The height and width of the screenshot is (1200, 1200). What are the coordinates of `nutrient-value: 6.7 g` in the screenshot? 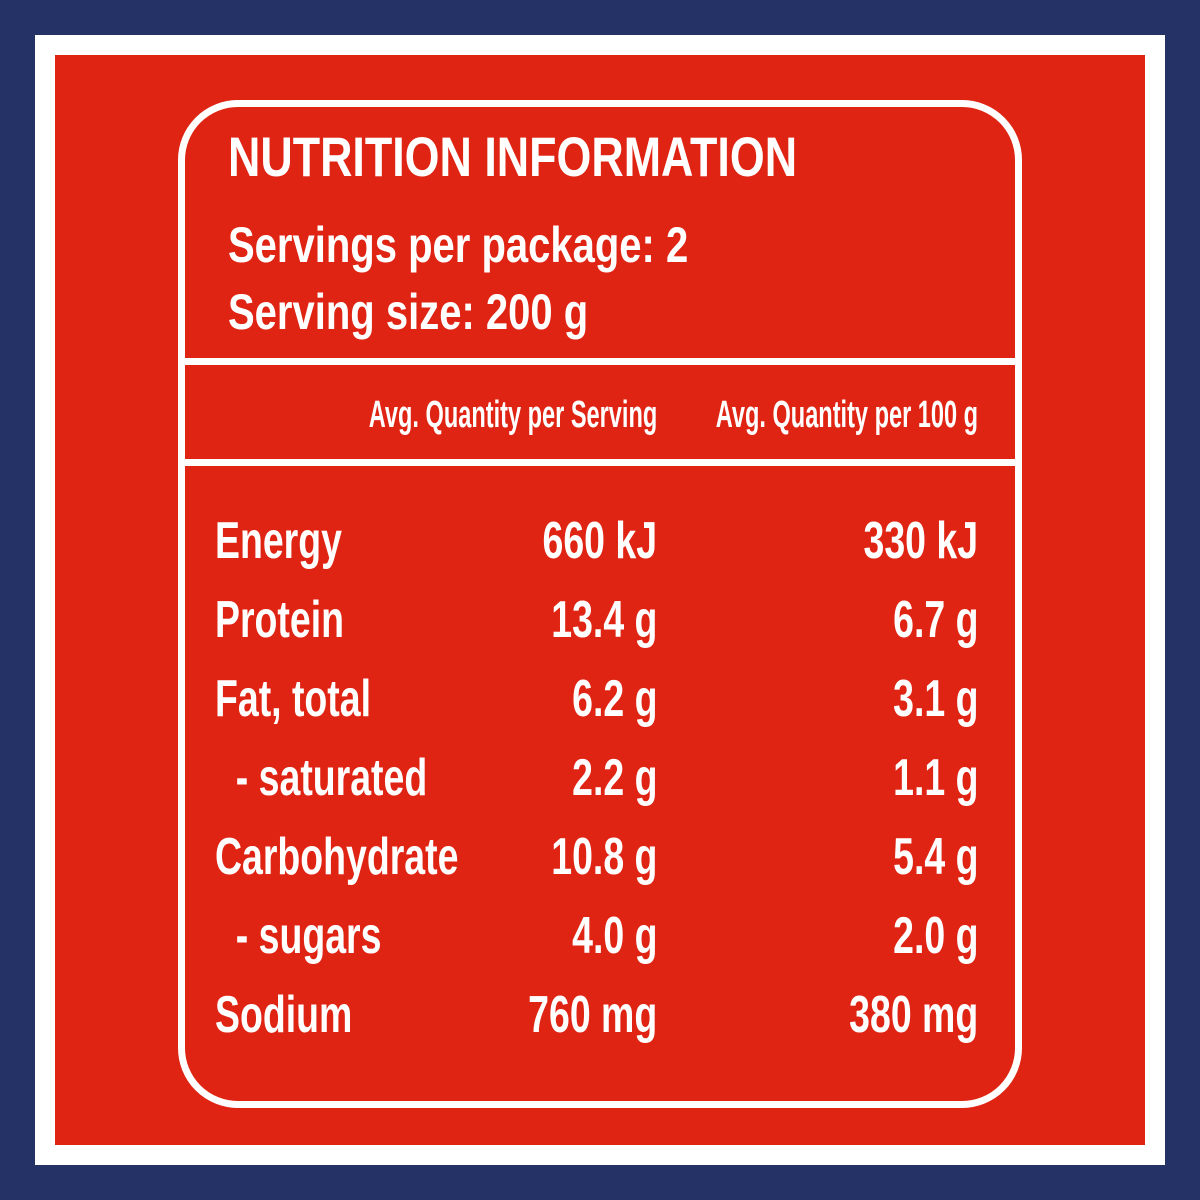 It's located at (935, 620).